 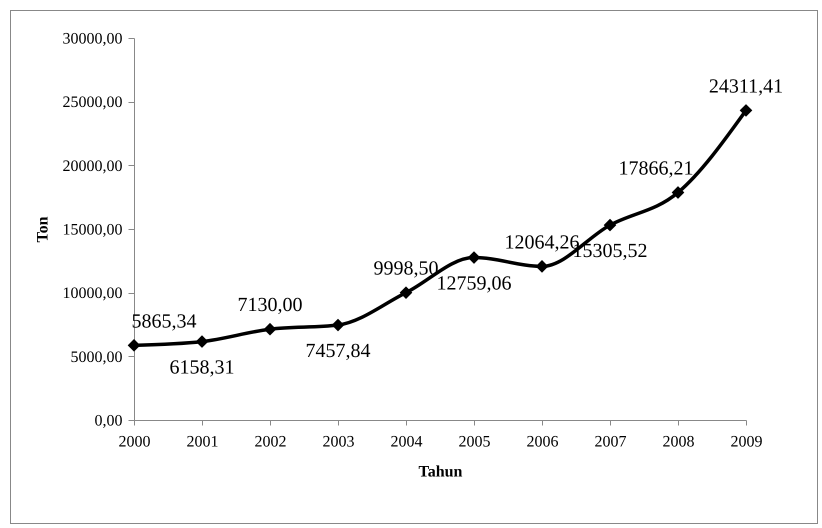 What do you see at coordinates (270, 442) in the screenshot?
I see `x-tick-label: 2002` at bounding box center [270, 442].